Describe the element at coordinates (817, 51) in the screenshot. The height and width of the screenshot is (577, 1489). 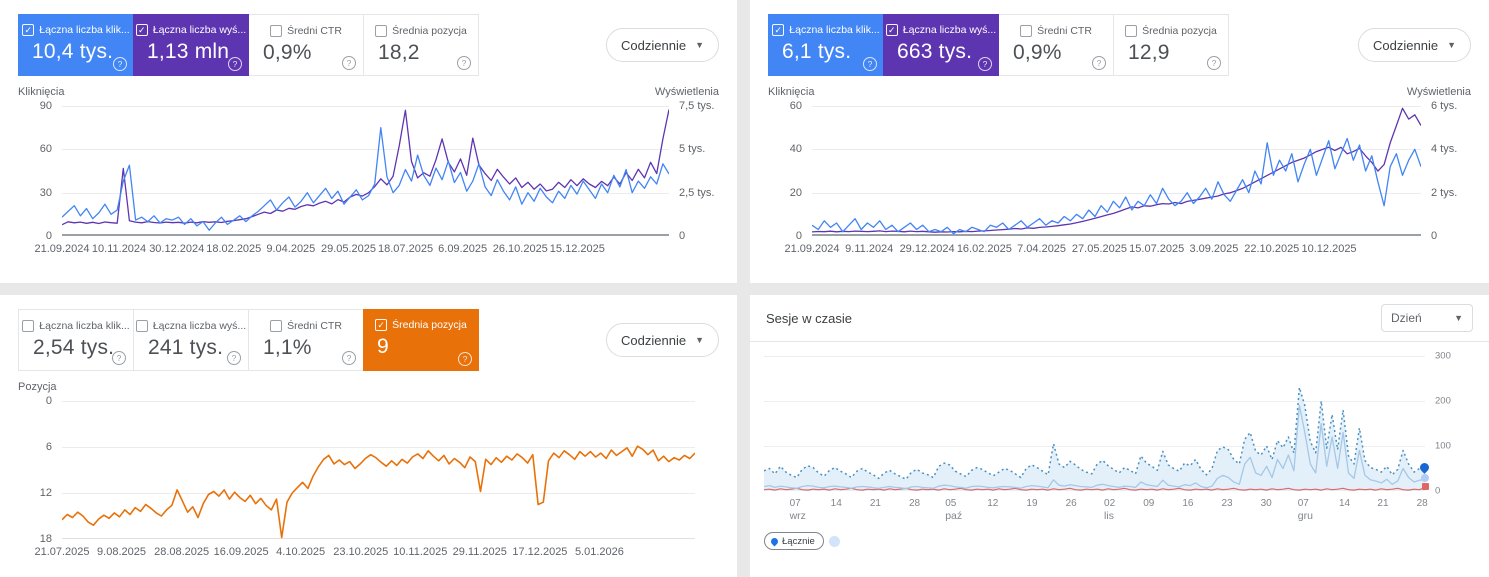
I see `metric-card-value: 6,1 tys.` at that location.